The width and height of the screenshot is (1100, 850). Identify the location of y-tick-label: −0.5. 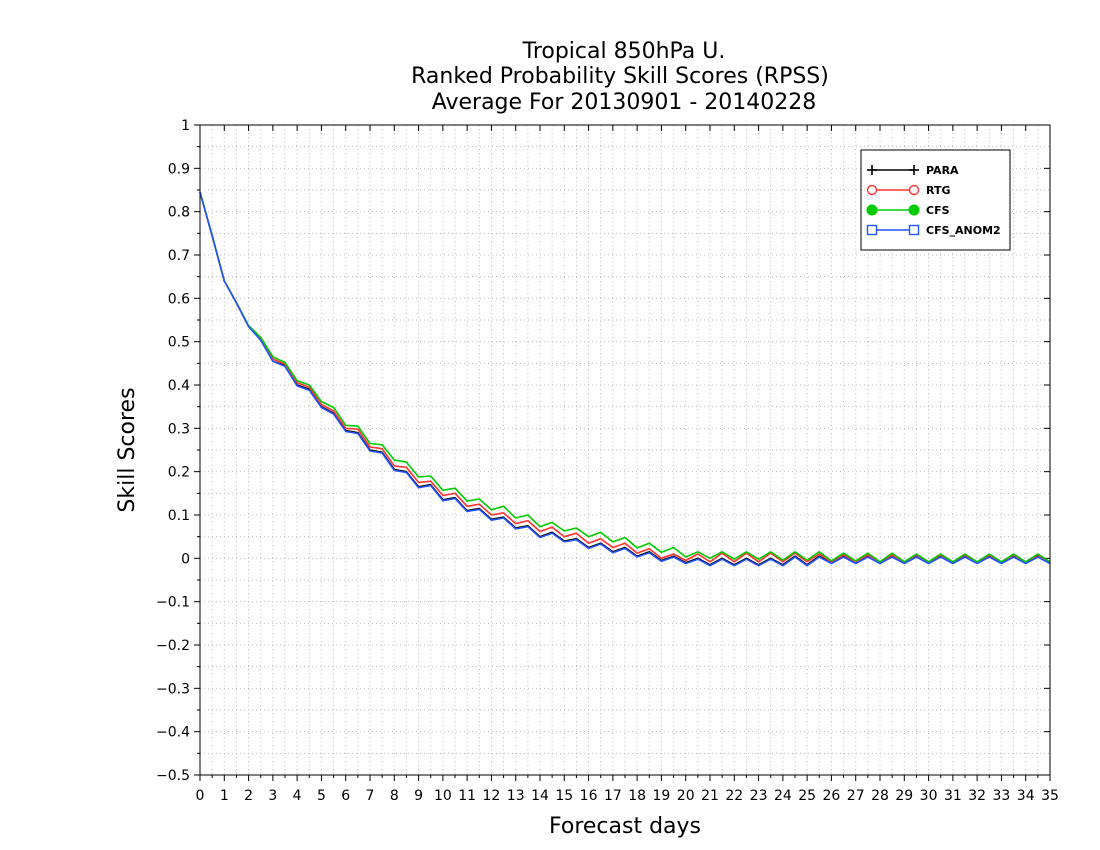
(173, 776).